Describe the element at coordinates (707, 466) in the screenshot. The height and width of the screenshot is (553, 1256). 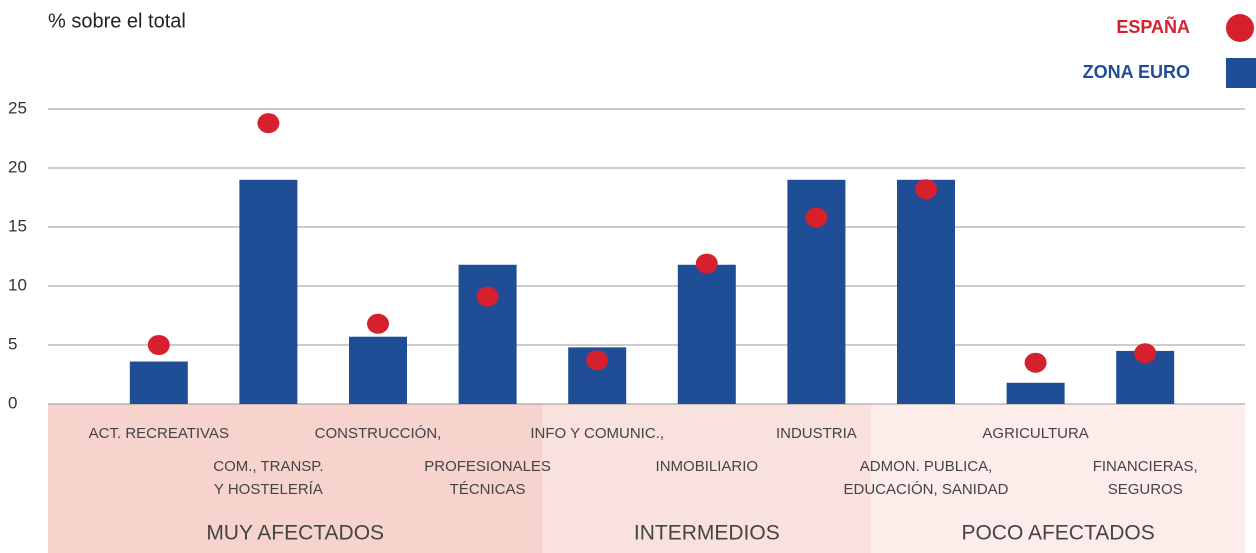
I see `x-tick-label: INMOBILIARIO` at that location.